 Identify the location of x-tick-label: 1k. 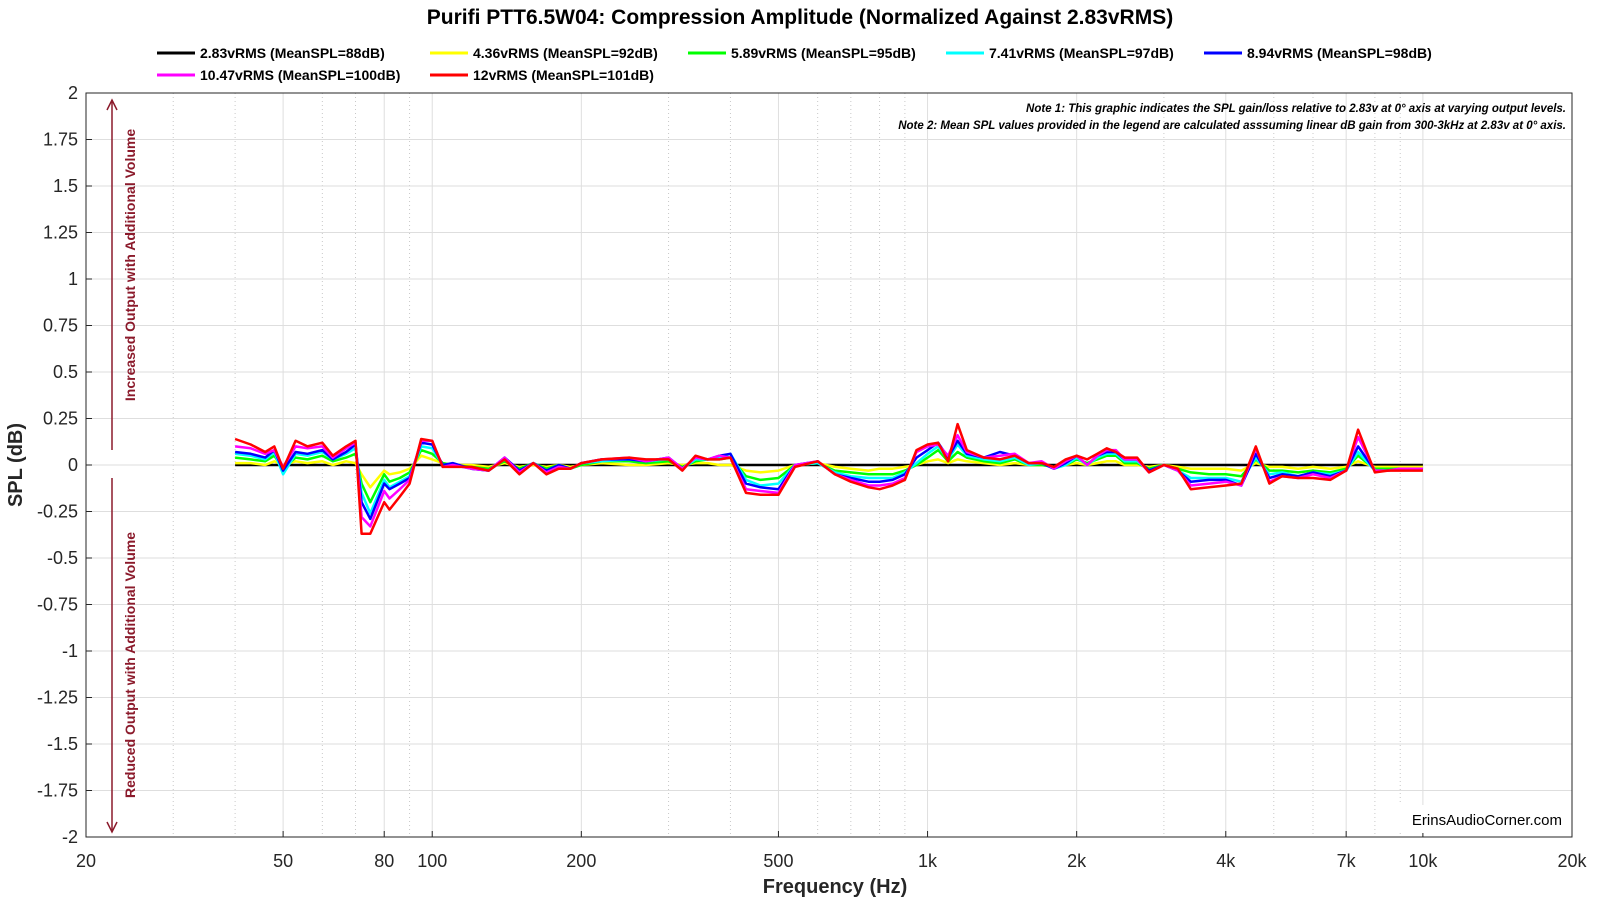
(928, 861).